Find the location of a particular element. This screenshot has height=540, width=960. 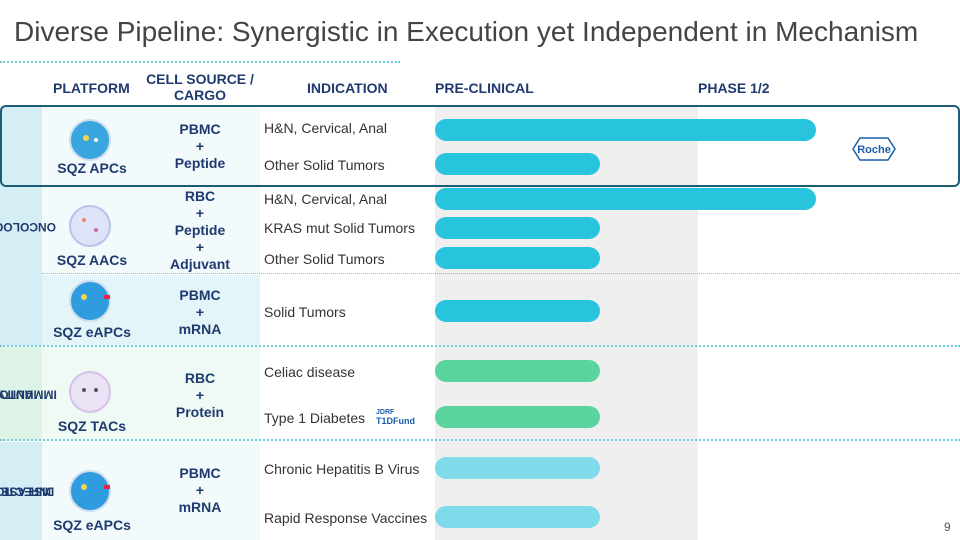

label-line: ONCOLOGY is located at coordinates (28, 226).